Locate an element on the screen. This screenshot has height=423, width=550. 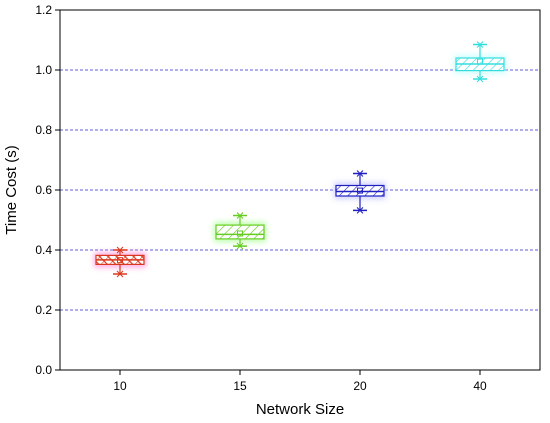
y-tick-label: 0.2 is located at coordinates (43, 310).